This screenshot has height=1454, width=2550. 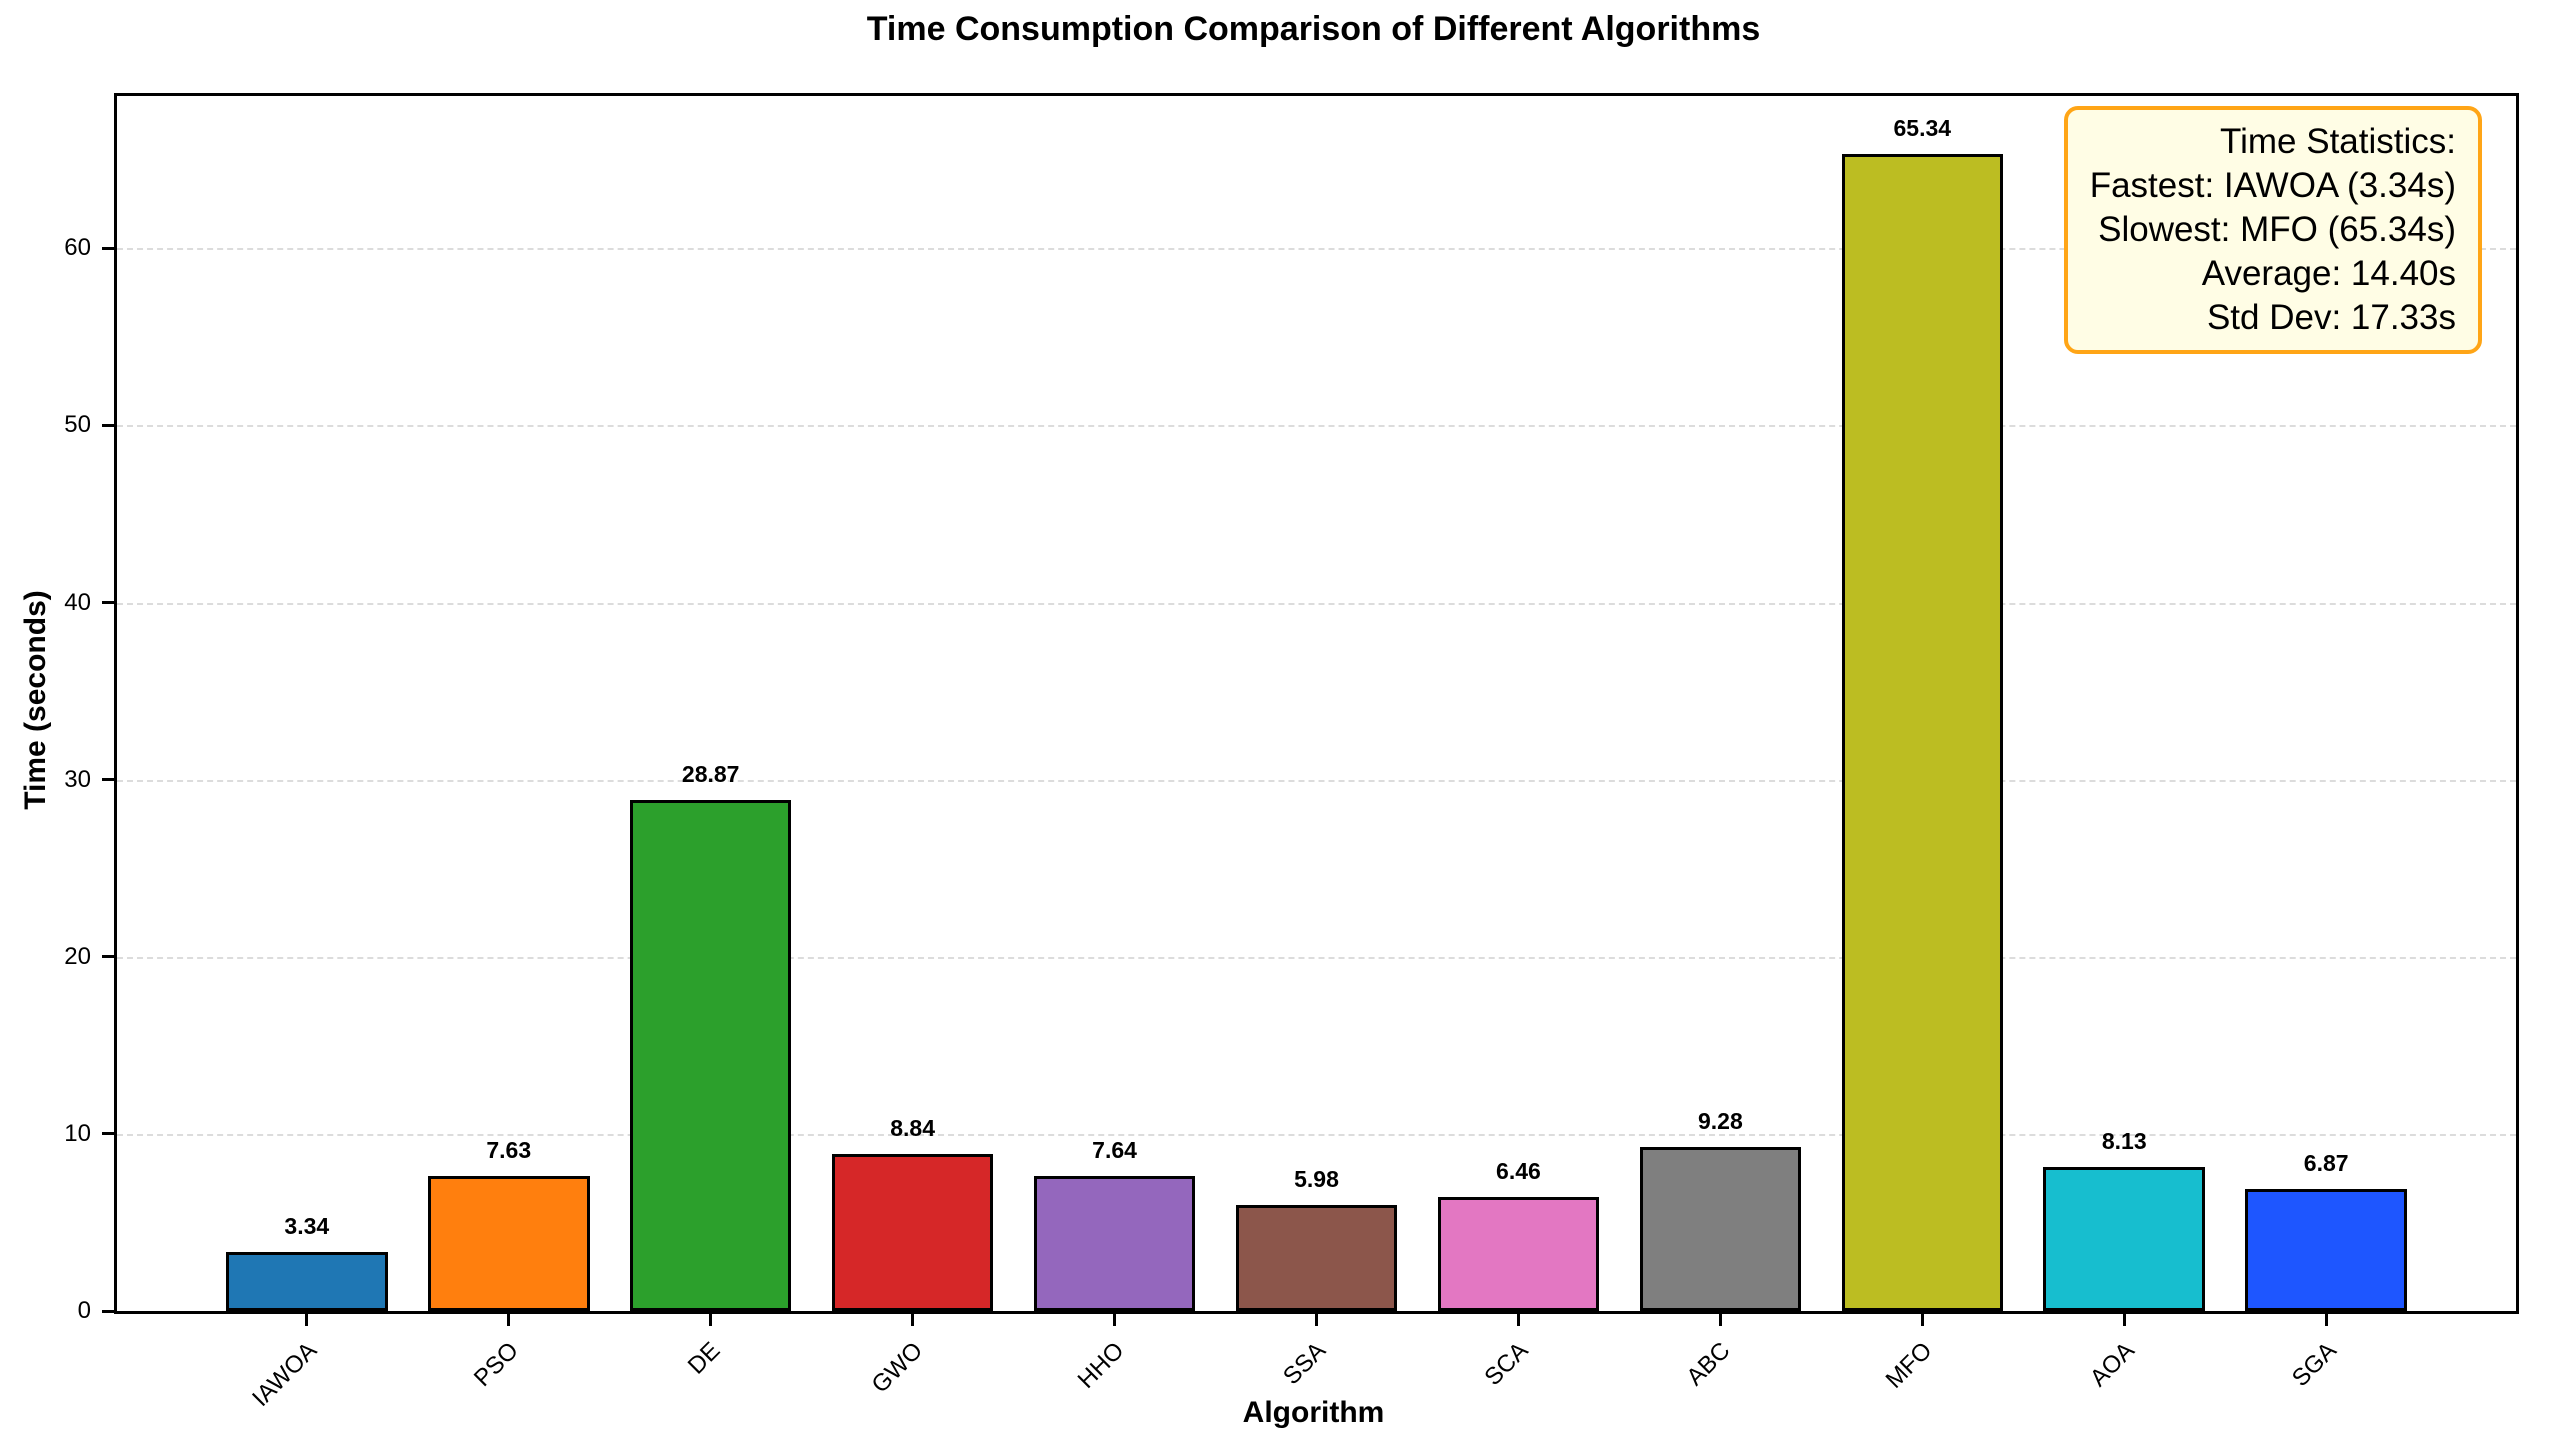 I want to click on x-axis-label: Algorithm, so click(x=1313, y=1412).